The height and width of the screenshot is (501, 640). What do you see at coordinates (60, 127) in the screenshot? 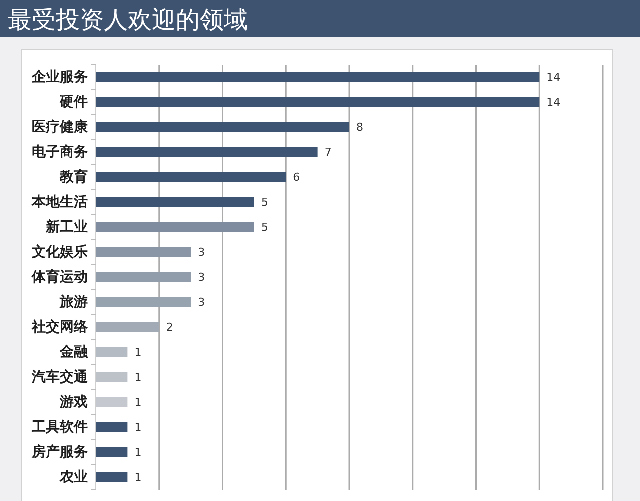
I see `y-tick-label: 医疗健康` at bounding box center [60, 127].